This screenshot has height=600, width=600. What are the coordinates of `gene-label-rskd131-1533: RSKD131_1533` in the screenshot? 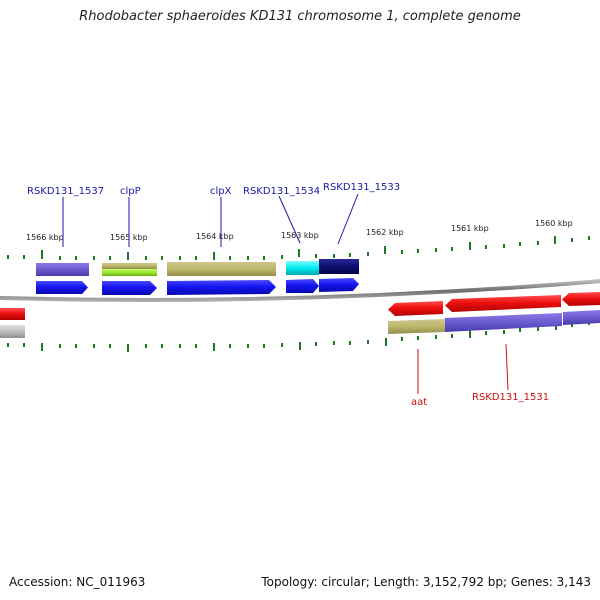 It's located at (361, 187).